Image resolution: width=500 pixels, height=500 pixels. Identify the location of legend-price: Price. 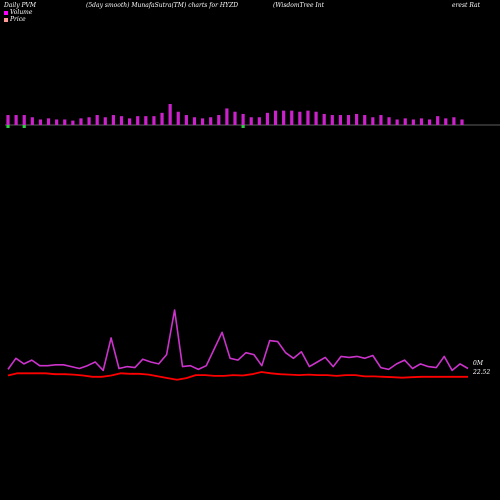
(15, 19).